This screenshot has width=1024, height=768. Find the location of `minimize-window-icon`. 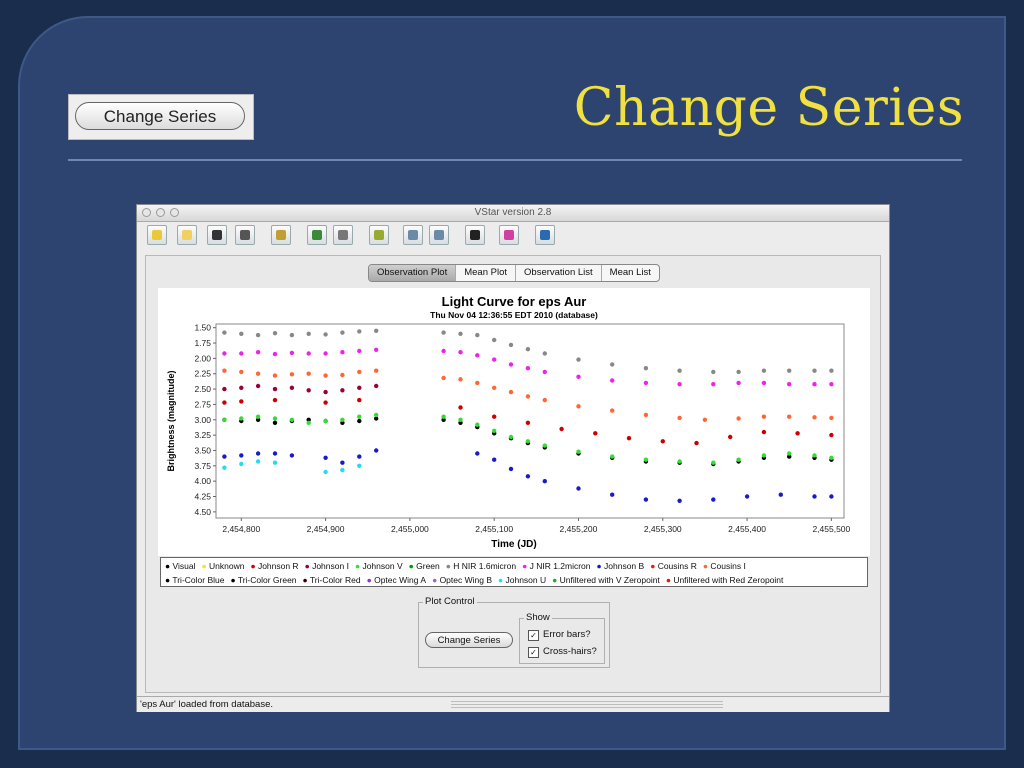

minimize-window-icon is located at coordinates (160, 212).